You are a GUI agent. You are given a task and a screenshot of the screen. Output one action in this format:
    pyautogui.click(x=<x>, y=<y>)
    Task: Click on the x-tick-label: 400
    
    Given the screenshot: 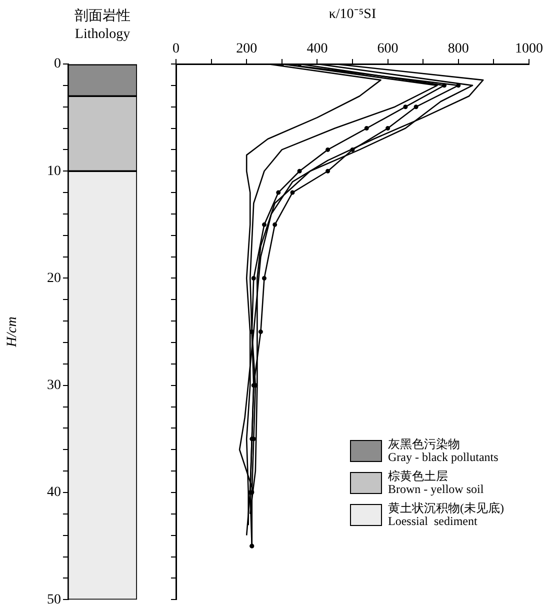 What is the action you would take?
    pyautogui.click(x=317, y=48)
    